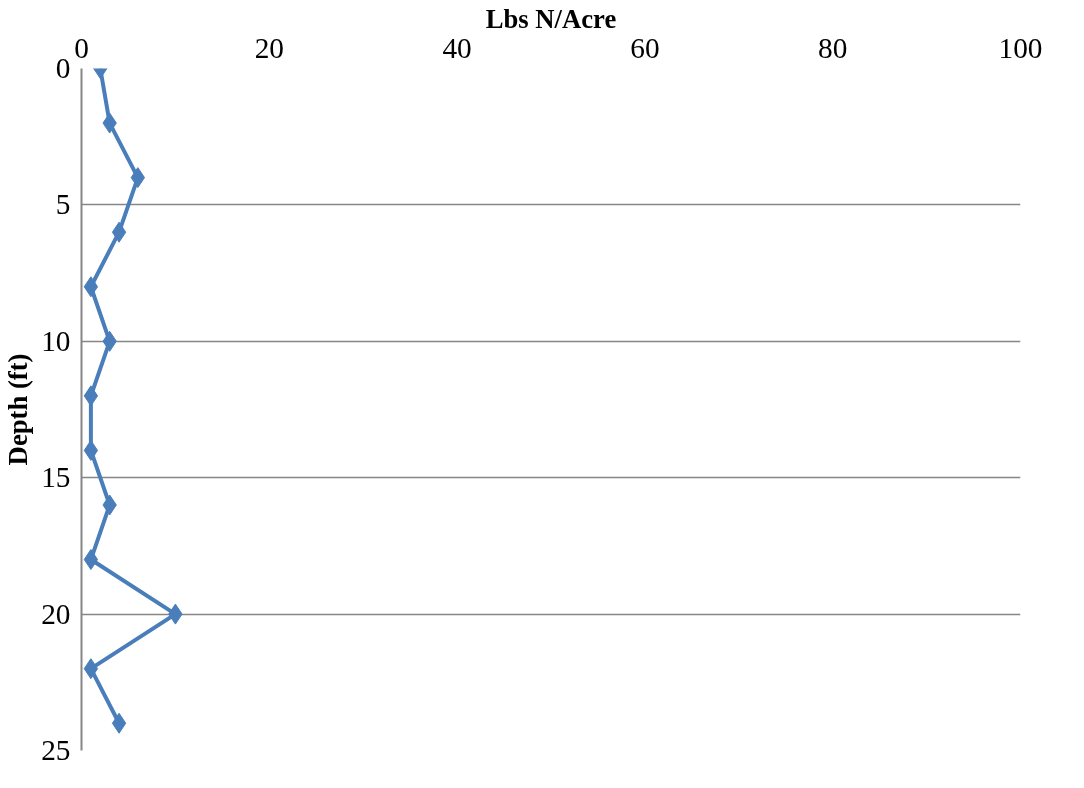 This screenshot has height=788, width=1084. I want to click on y-tick-label: 15, so click(56, 477).